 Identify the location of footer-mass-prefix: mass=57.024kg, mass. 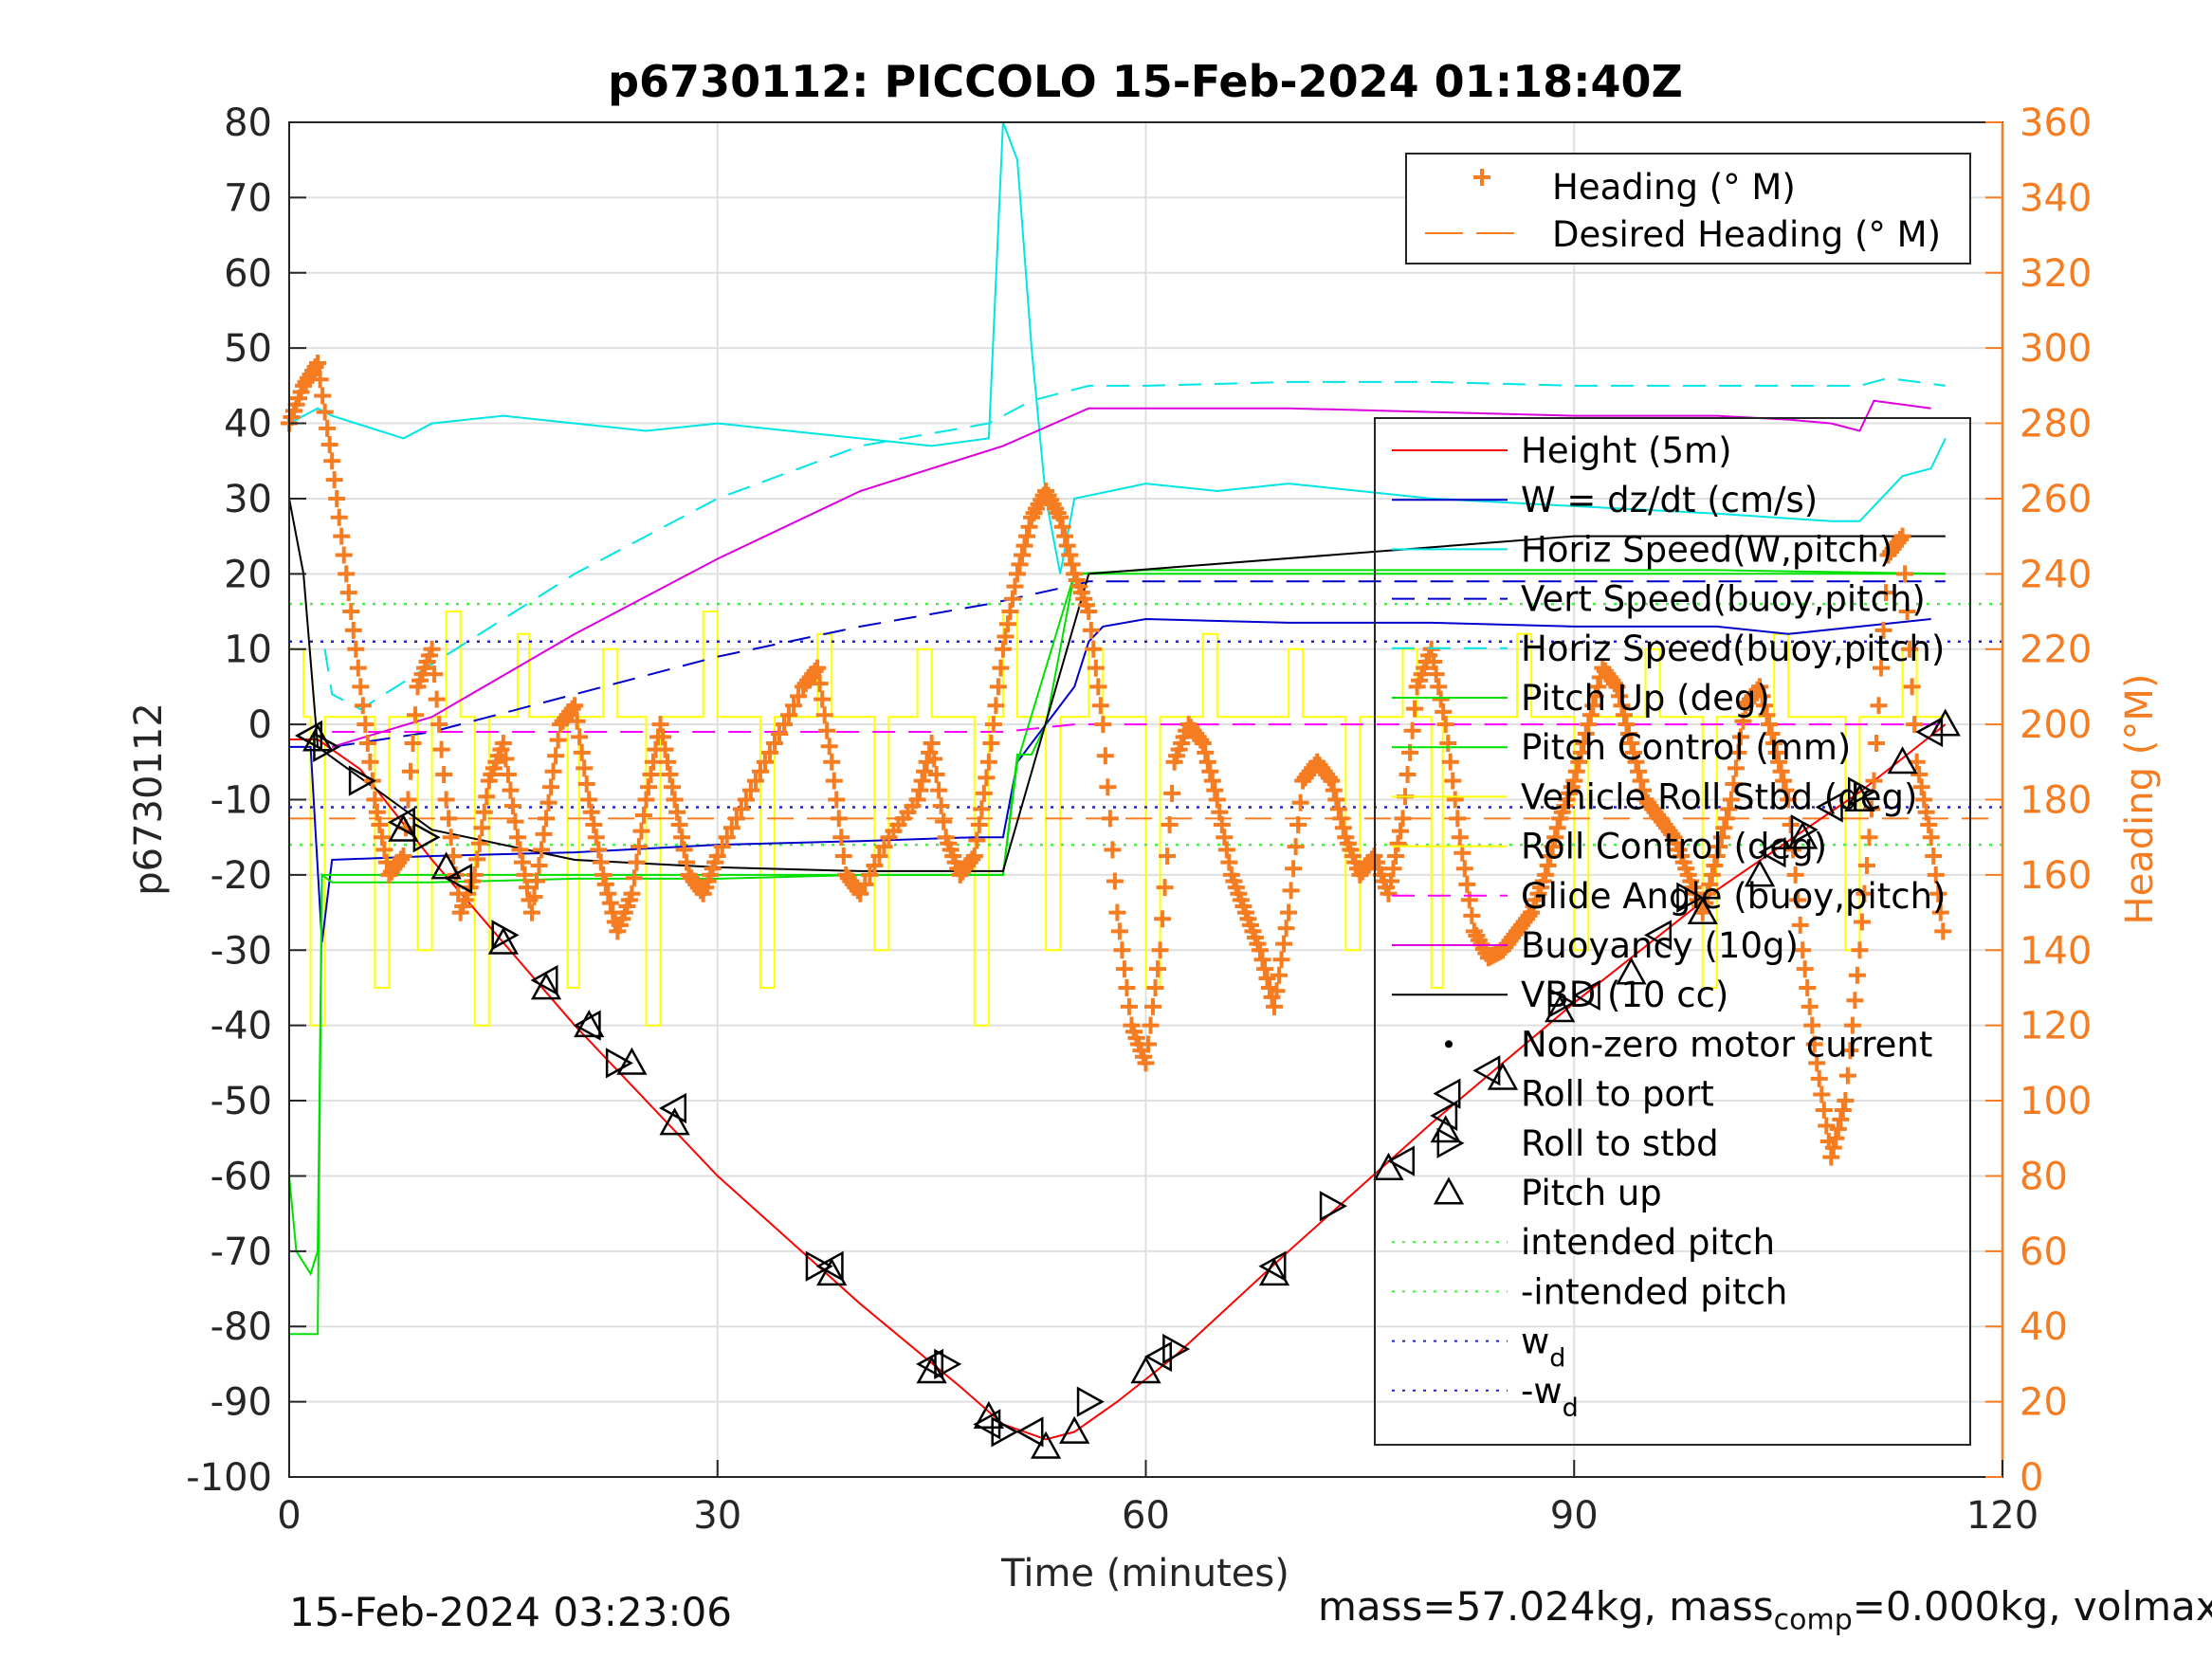
(1546, 1606).